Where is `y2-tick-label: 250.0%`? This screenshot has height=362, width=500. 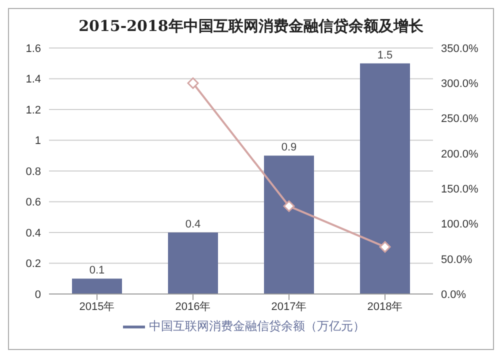 y2-tick-label: 250.0% is located at coordinates (460, 119).